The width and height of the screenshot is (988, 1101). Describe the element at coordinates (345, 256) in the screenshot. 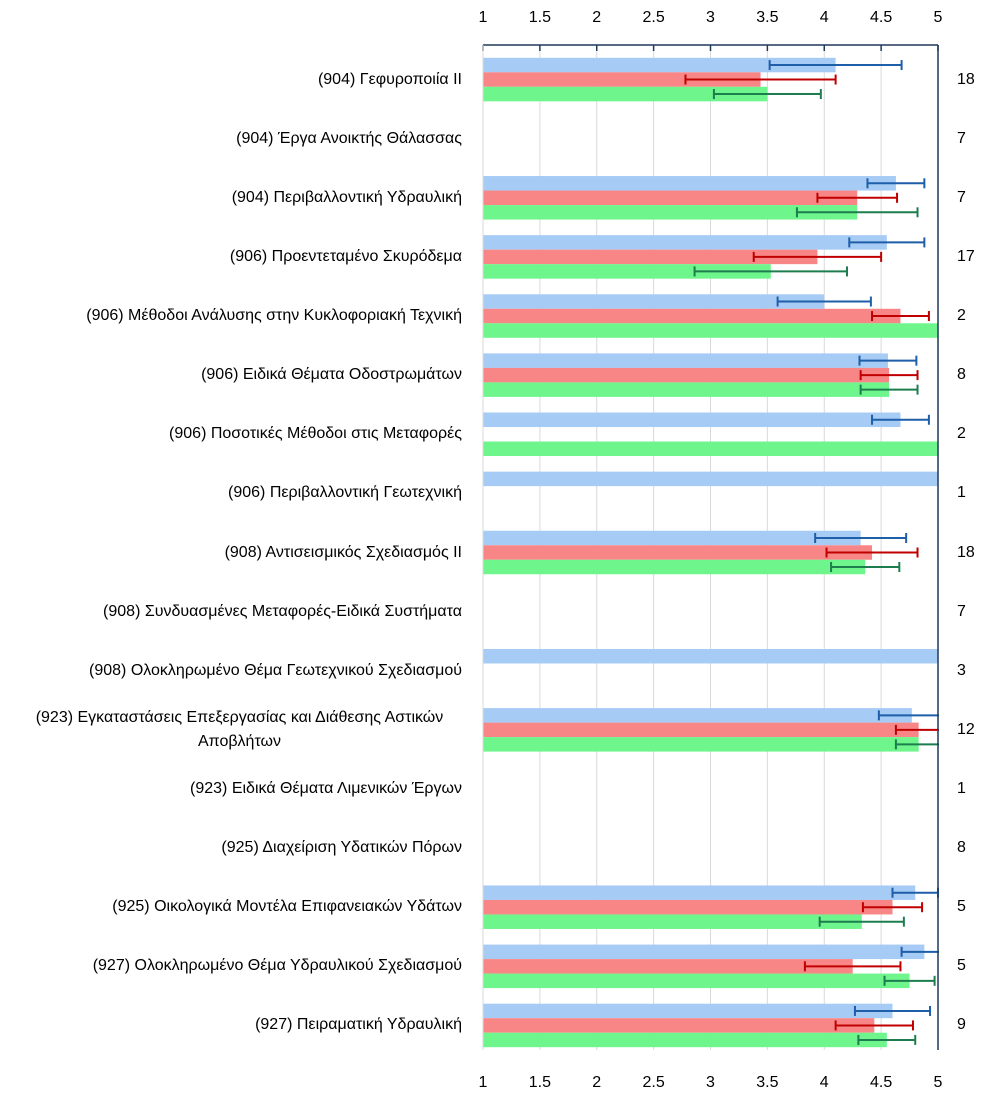

I see `category-label: (906) Προεντεταμένο Σκυρόδεμα` at that location.